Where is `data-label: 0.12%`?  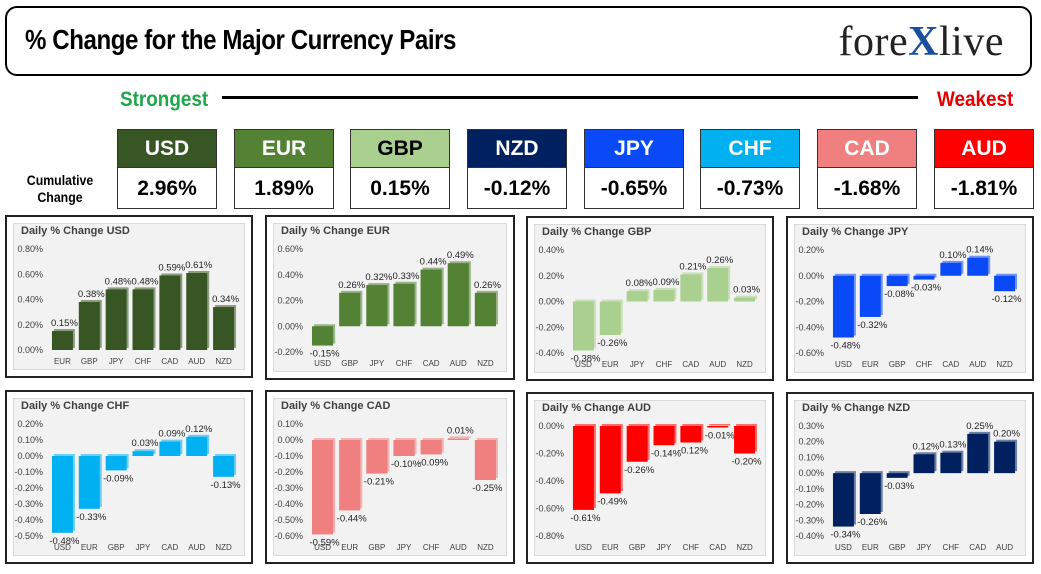
data-label: 0.12% is located at coordinates (198, 429).